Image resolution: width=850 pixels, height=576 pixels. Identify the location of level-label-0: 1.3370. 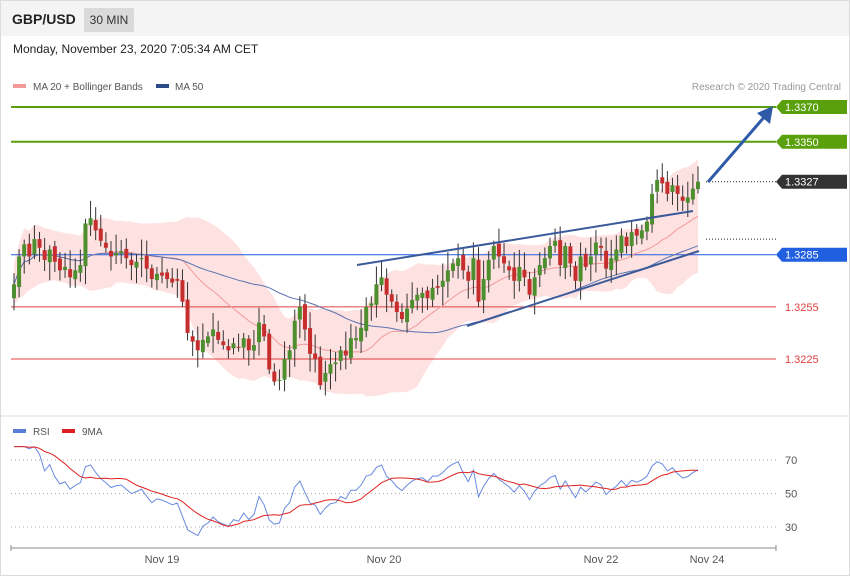
(802, 108).